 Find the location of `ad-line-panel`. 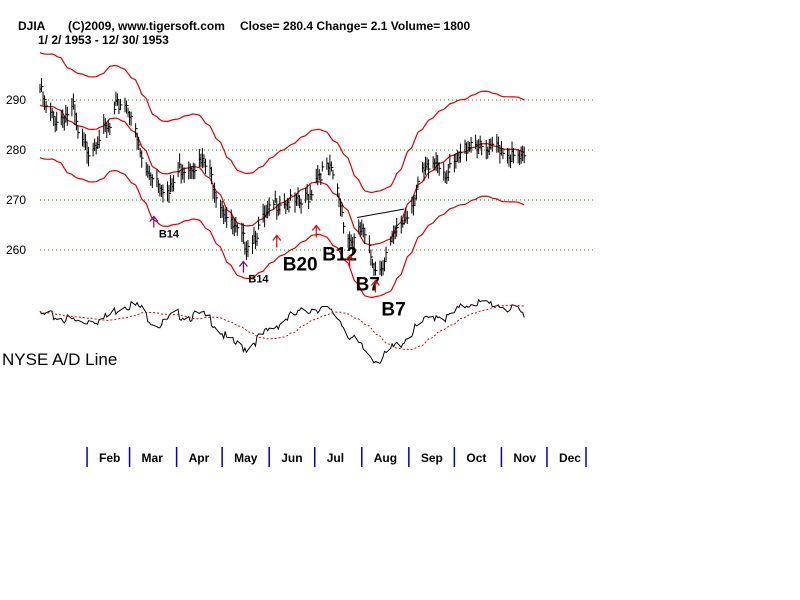

ad-line-panel is located at coordinates (282, 331).